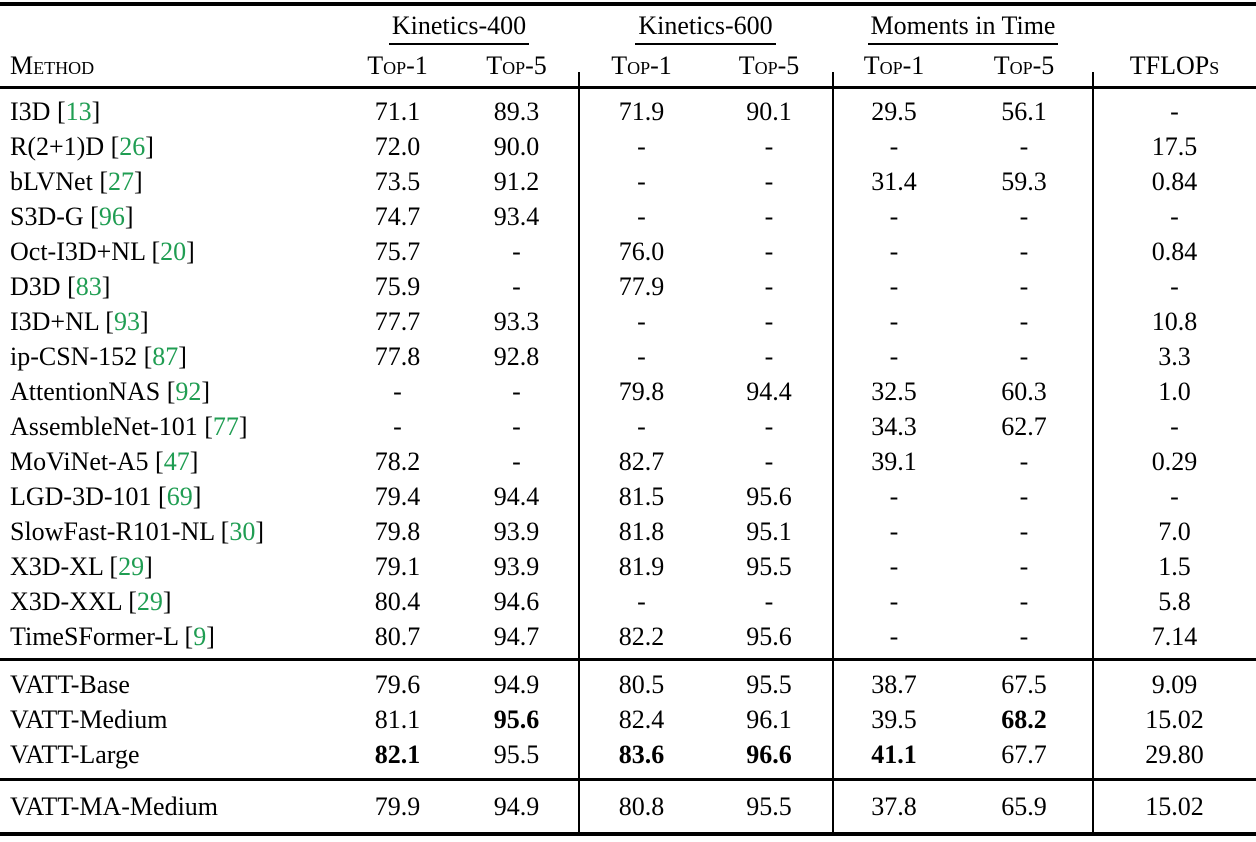 Image resolution: width=1256 pixels, height=842 pixels. Describe the element at coordinates (75, 754) in the screenshot. I see `method-name: VATT-Large` at that location.